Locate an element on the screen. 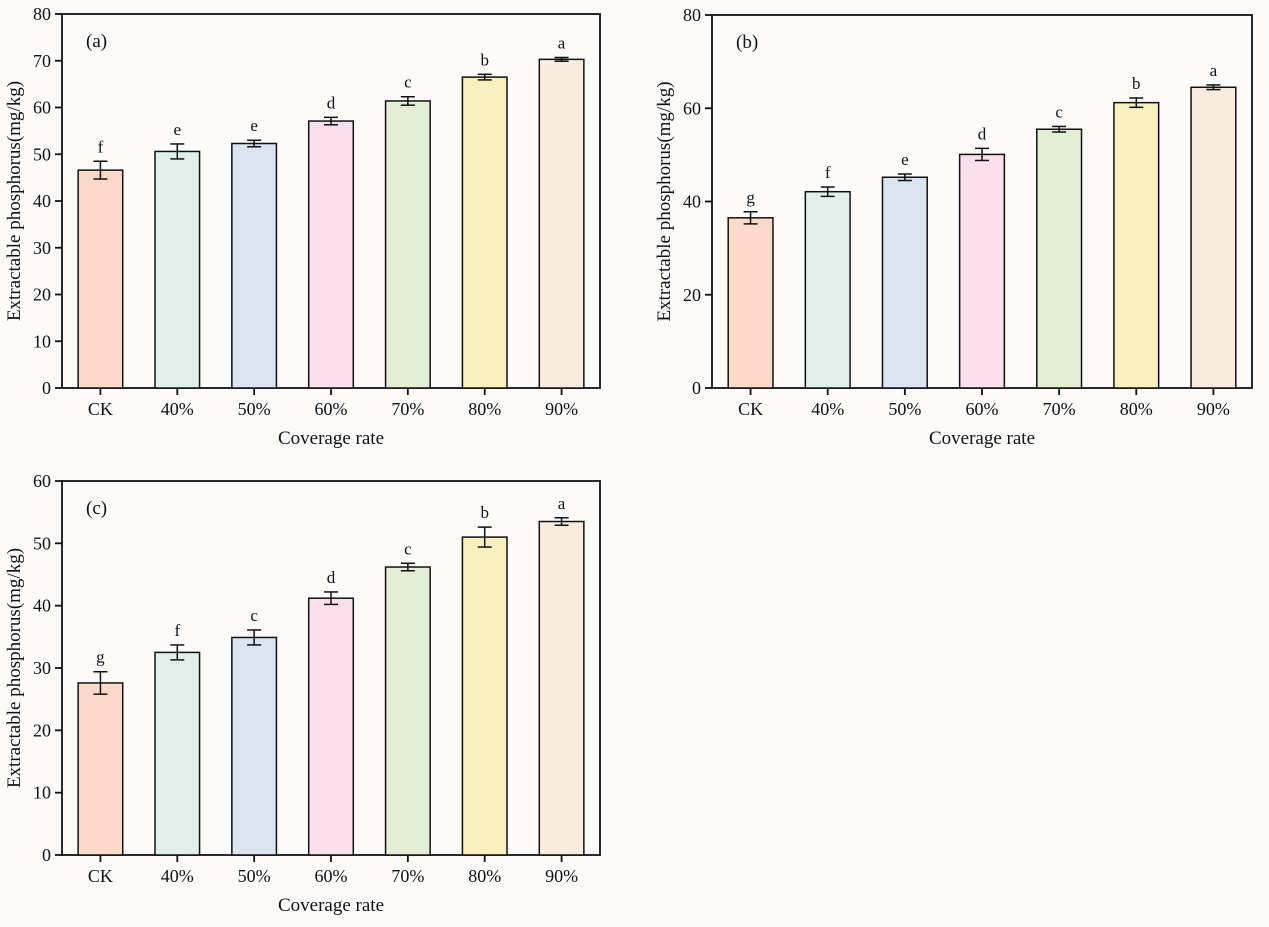 Image resolution: width=1269 pixels, height=927 pixels. panel-label: (a) is located at coordinates (96, 41).